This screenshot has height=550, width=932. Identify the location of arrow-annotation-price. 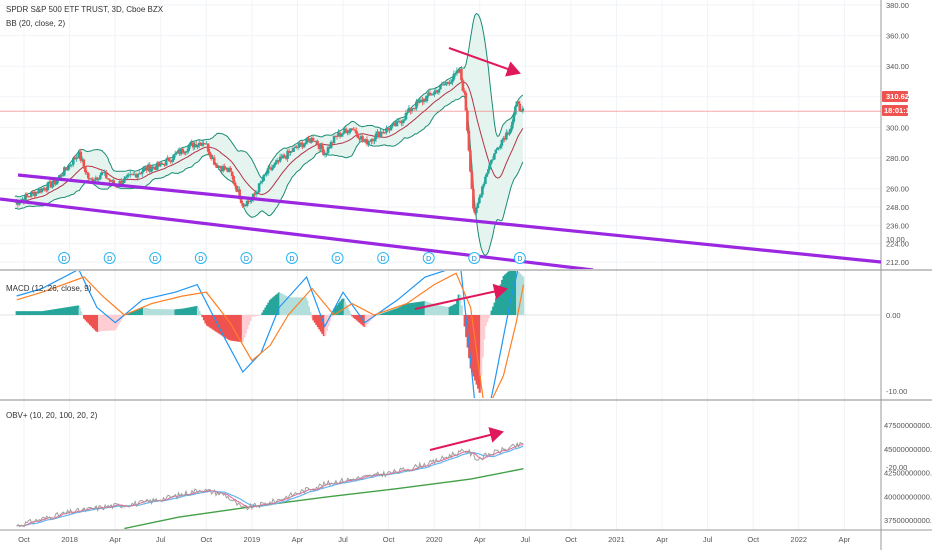
(484, 62).